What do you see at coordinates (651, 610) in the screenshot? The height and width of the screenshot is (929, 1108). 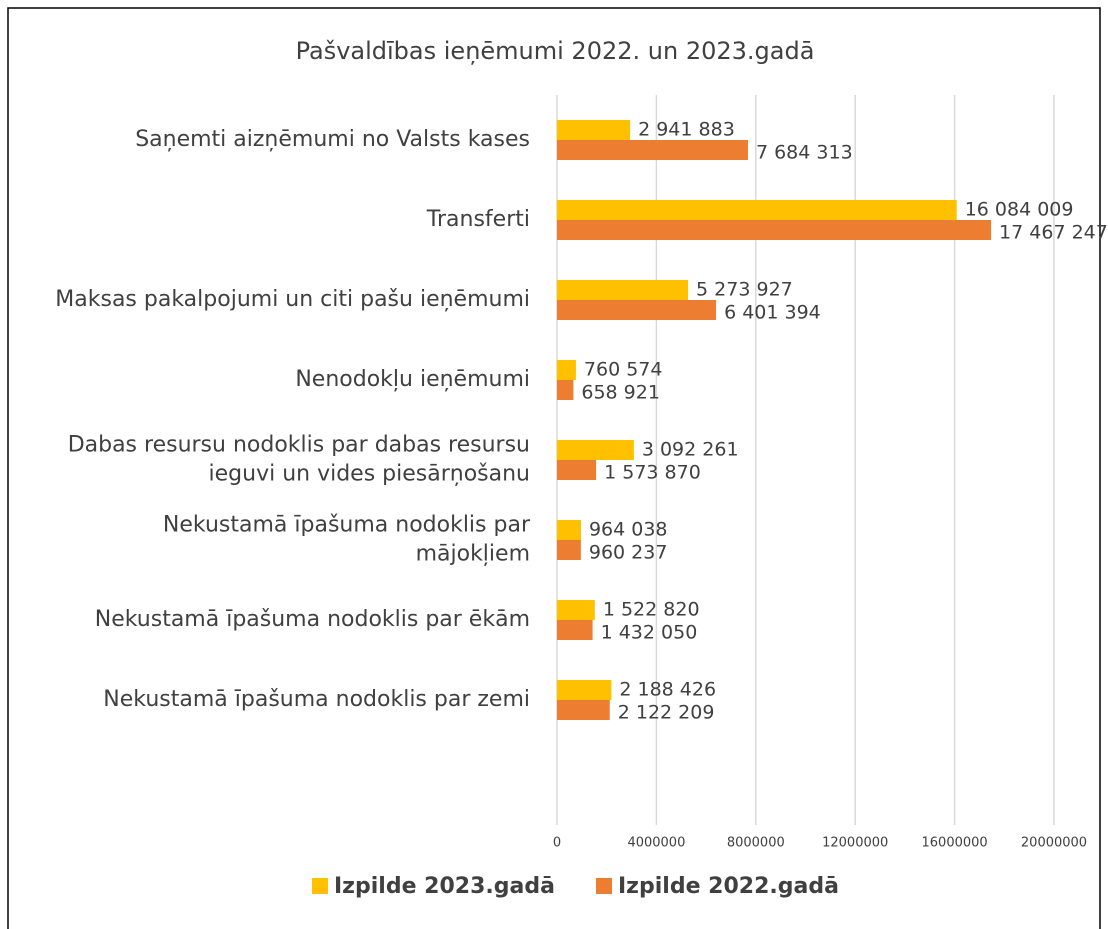 I see `value-label: 1 522 820` at bounding box center [651, 610].